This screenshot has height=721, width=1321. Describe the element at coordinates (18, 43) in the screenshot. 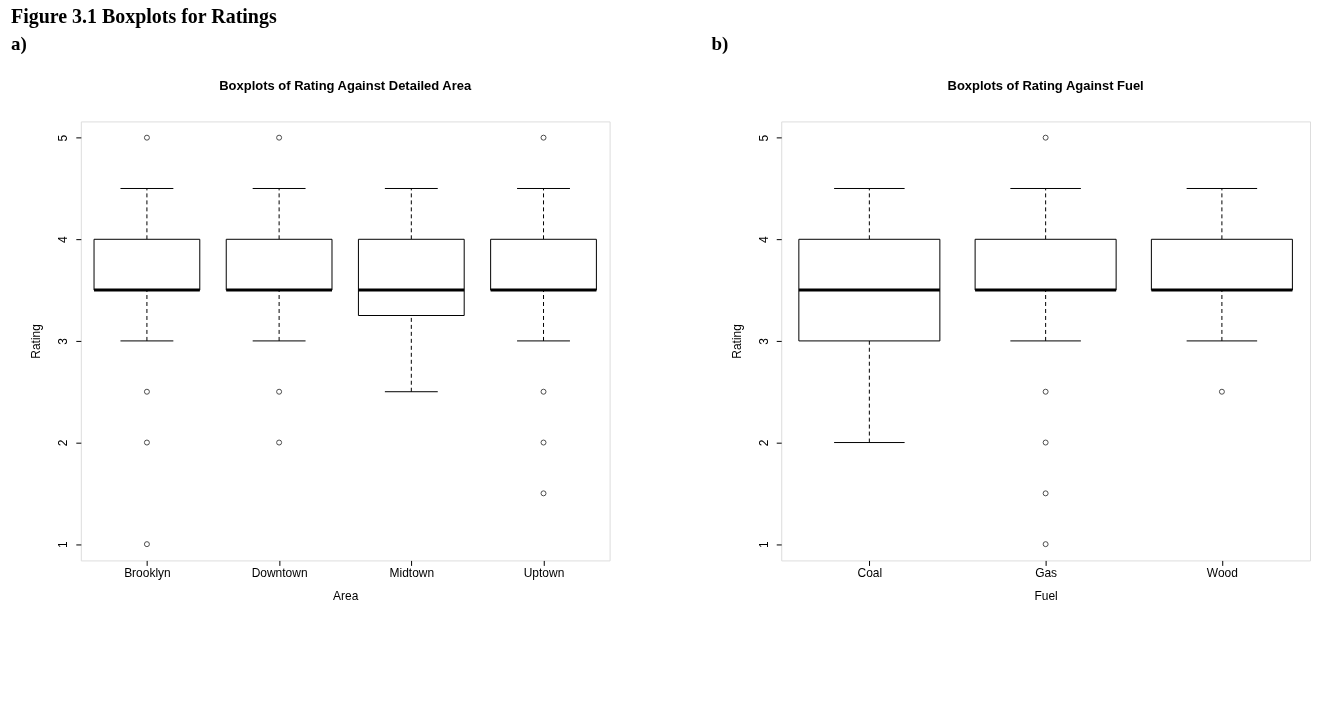

I see `text: a)` at that location.